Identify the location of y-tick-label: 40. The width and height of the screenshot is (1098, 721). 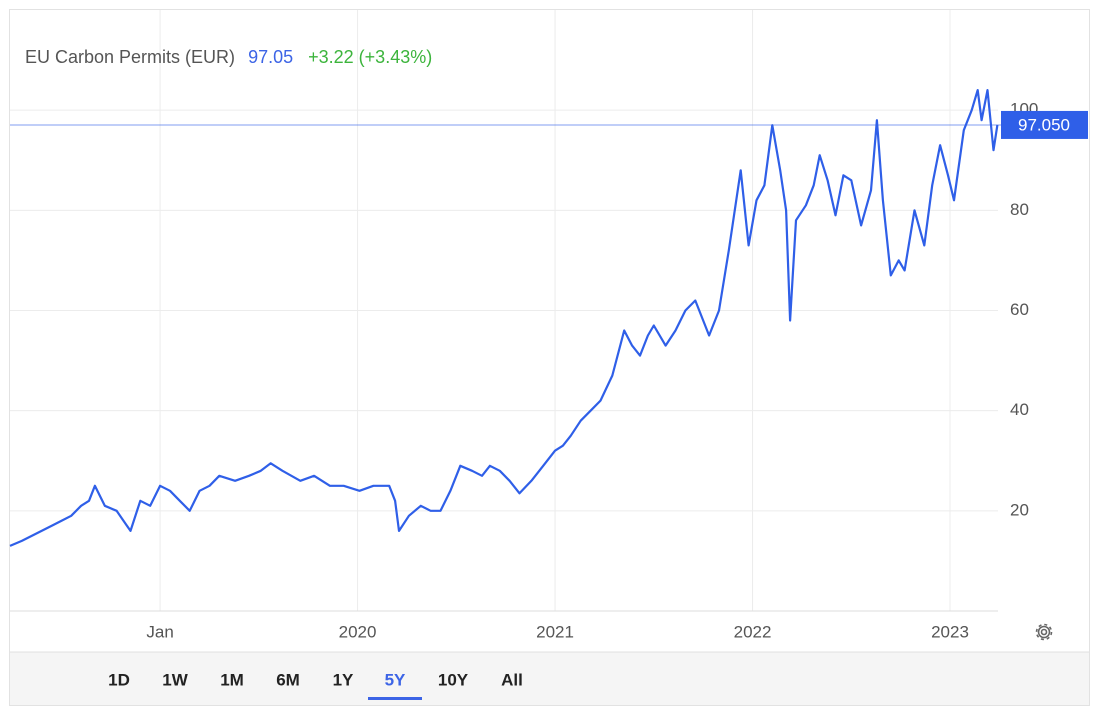
(1019, 409).